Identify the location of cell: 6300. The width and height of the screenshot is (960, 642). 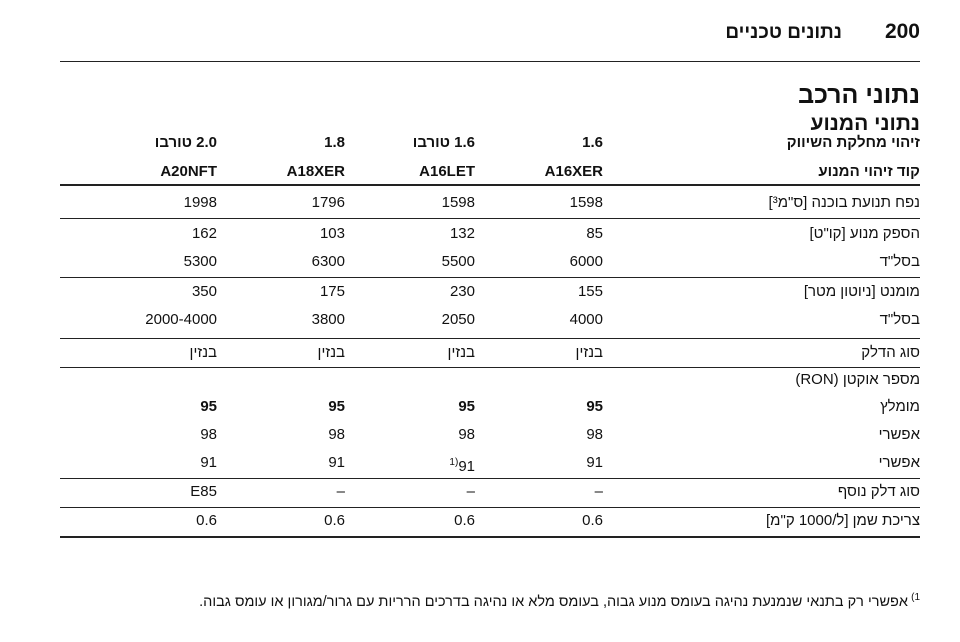
(328, 261).